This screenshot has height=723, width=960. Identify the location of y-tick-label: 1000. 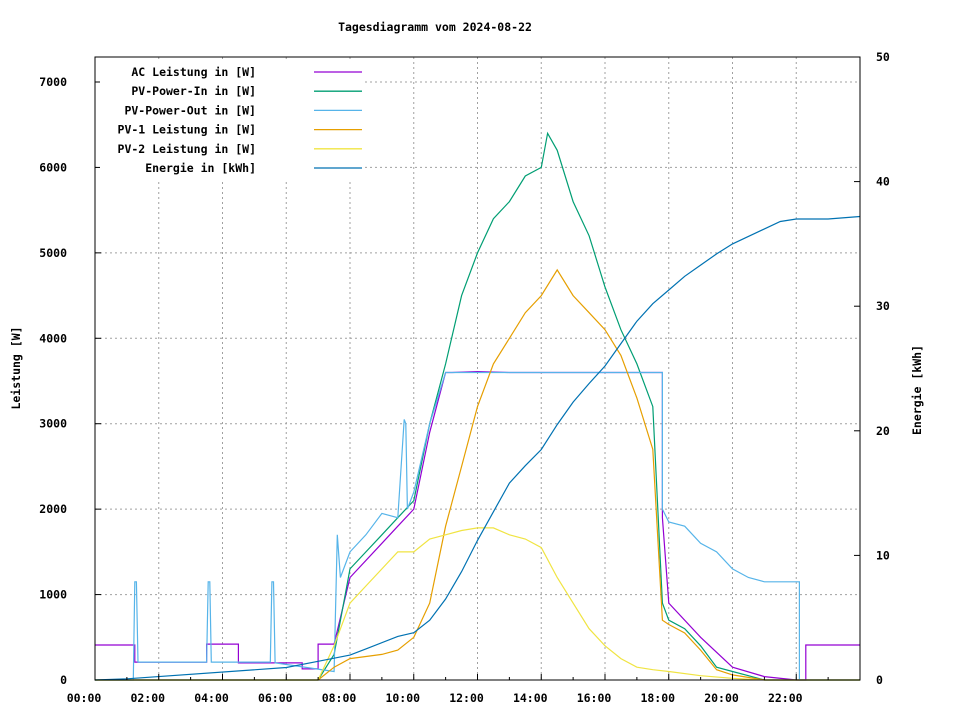
(53, 595).